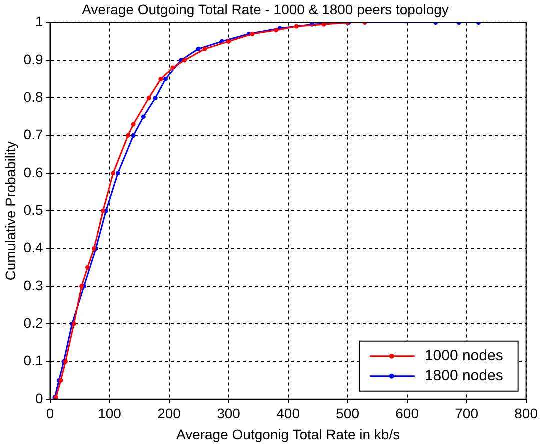 The image size is (541, 447). Describe the element at coordinates (408, 414) in the screenshot. I see `x-tick-label: 600` at that location.